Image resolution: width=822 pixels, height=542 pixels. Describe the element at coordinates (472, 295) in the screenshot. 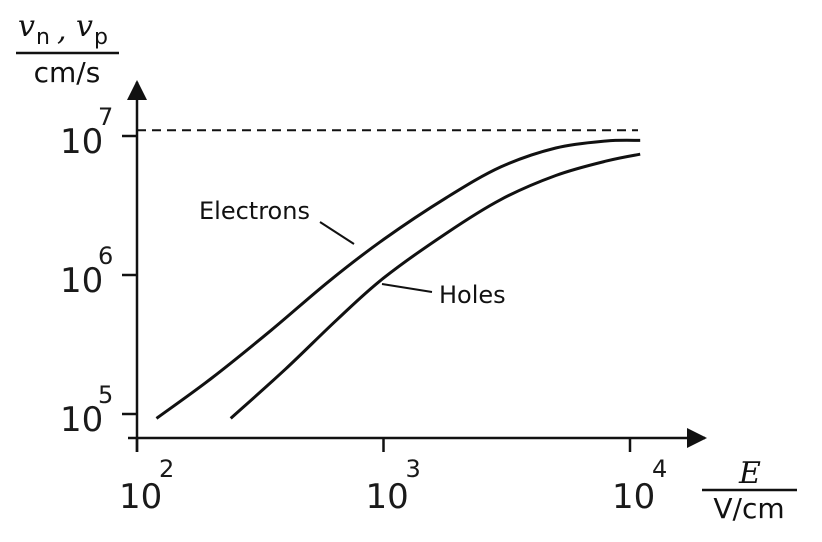

I see `holes-label: Holes` at that location.